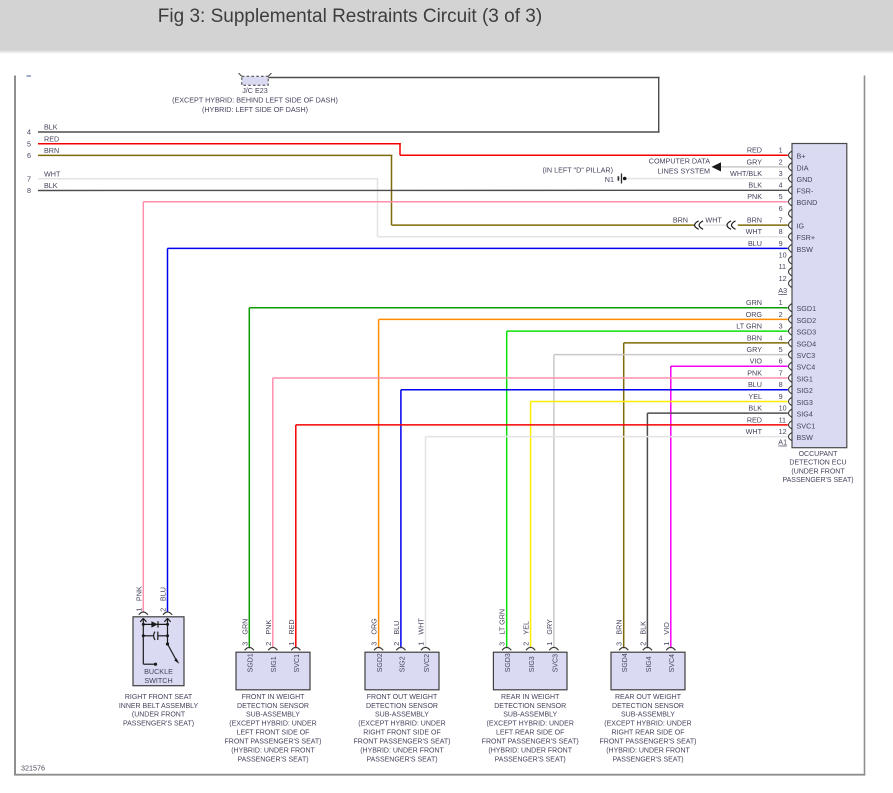 The height and width of the screenshot is (793, 893). What do you see at coordinates (648, 733) in the screenshot?
I see `svg-text: RIGHT REAR SIDE OF` at bounding box center [648, 733].